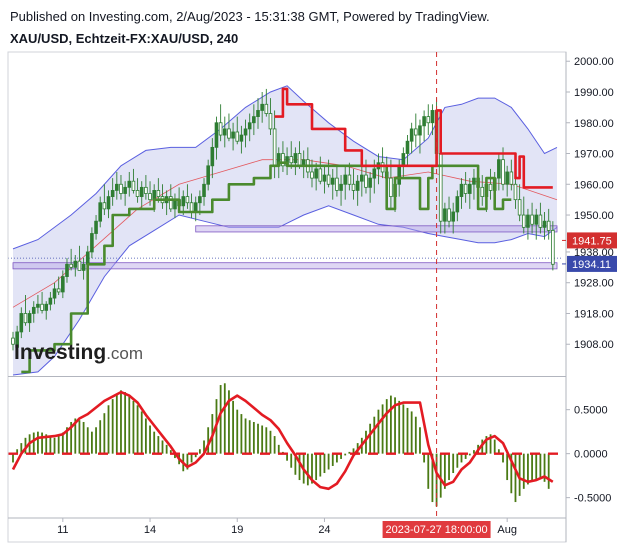 The width and height of the screenshot is (624, 543). Describe the element at coordinates (124, 353) in the screenshot. I see `logo-suffix: .com` at that location.